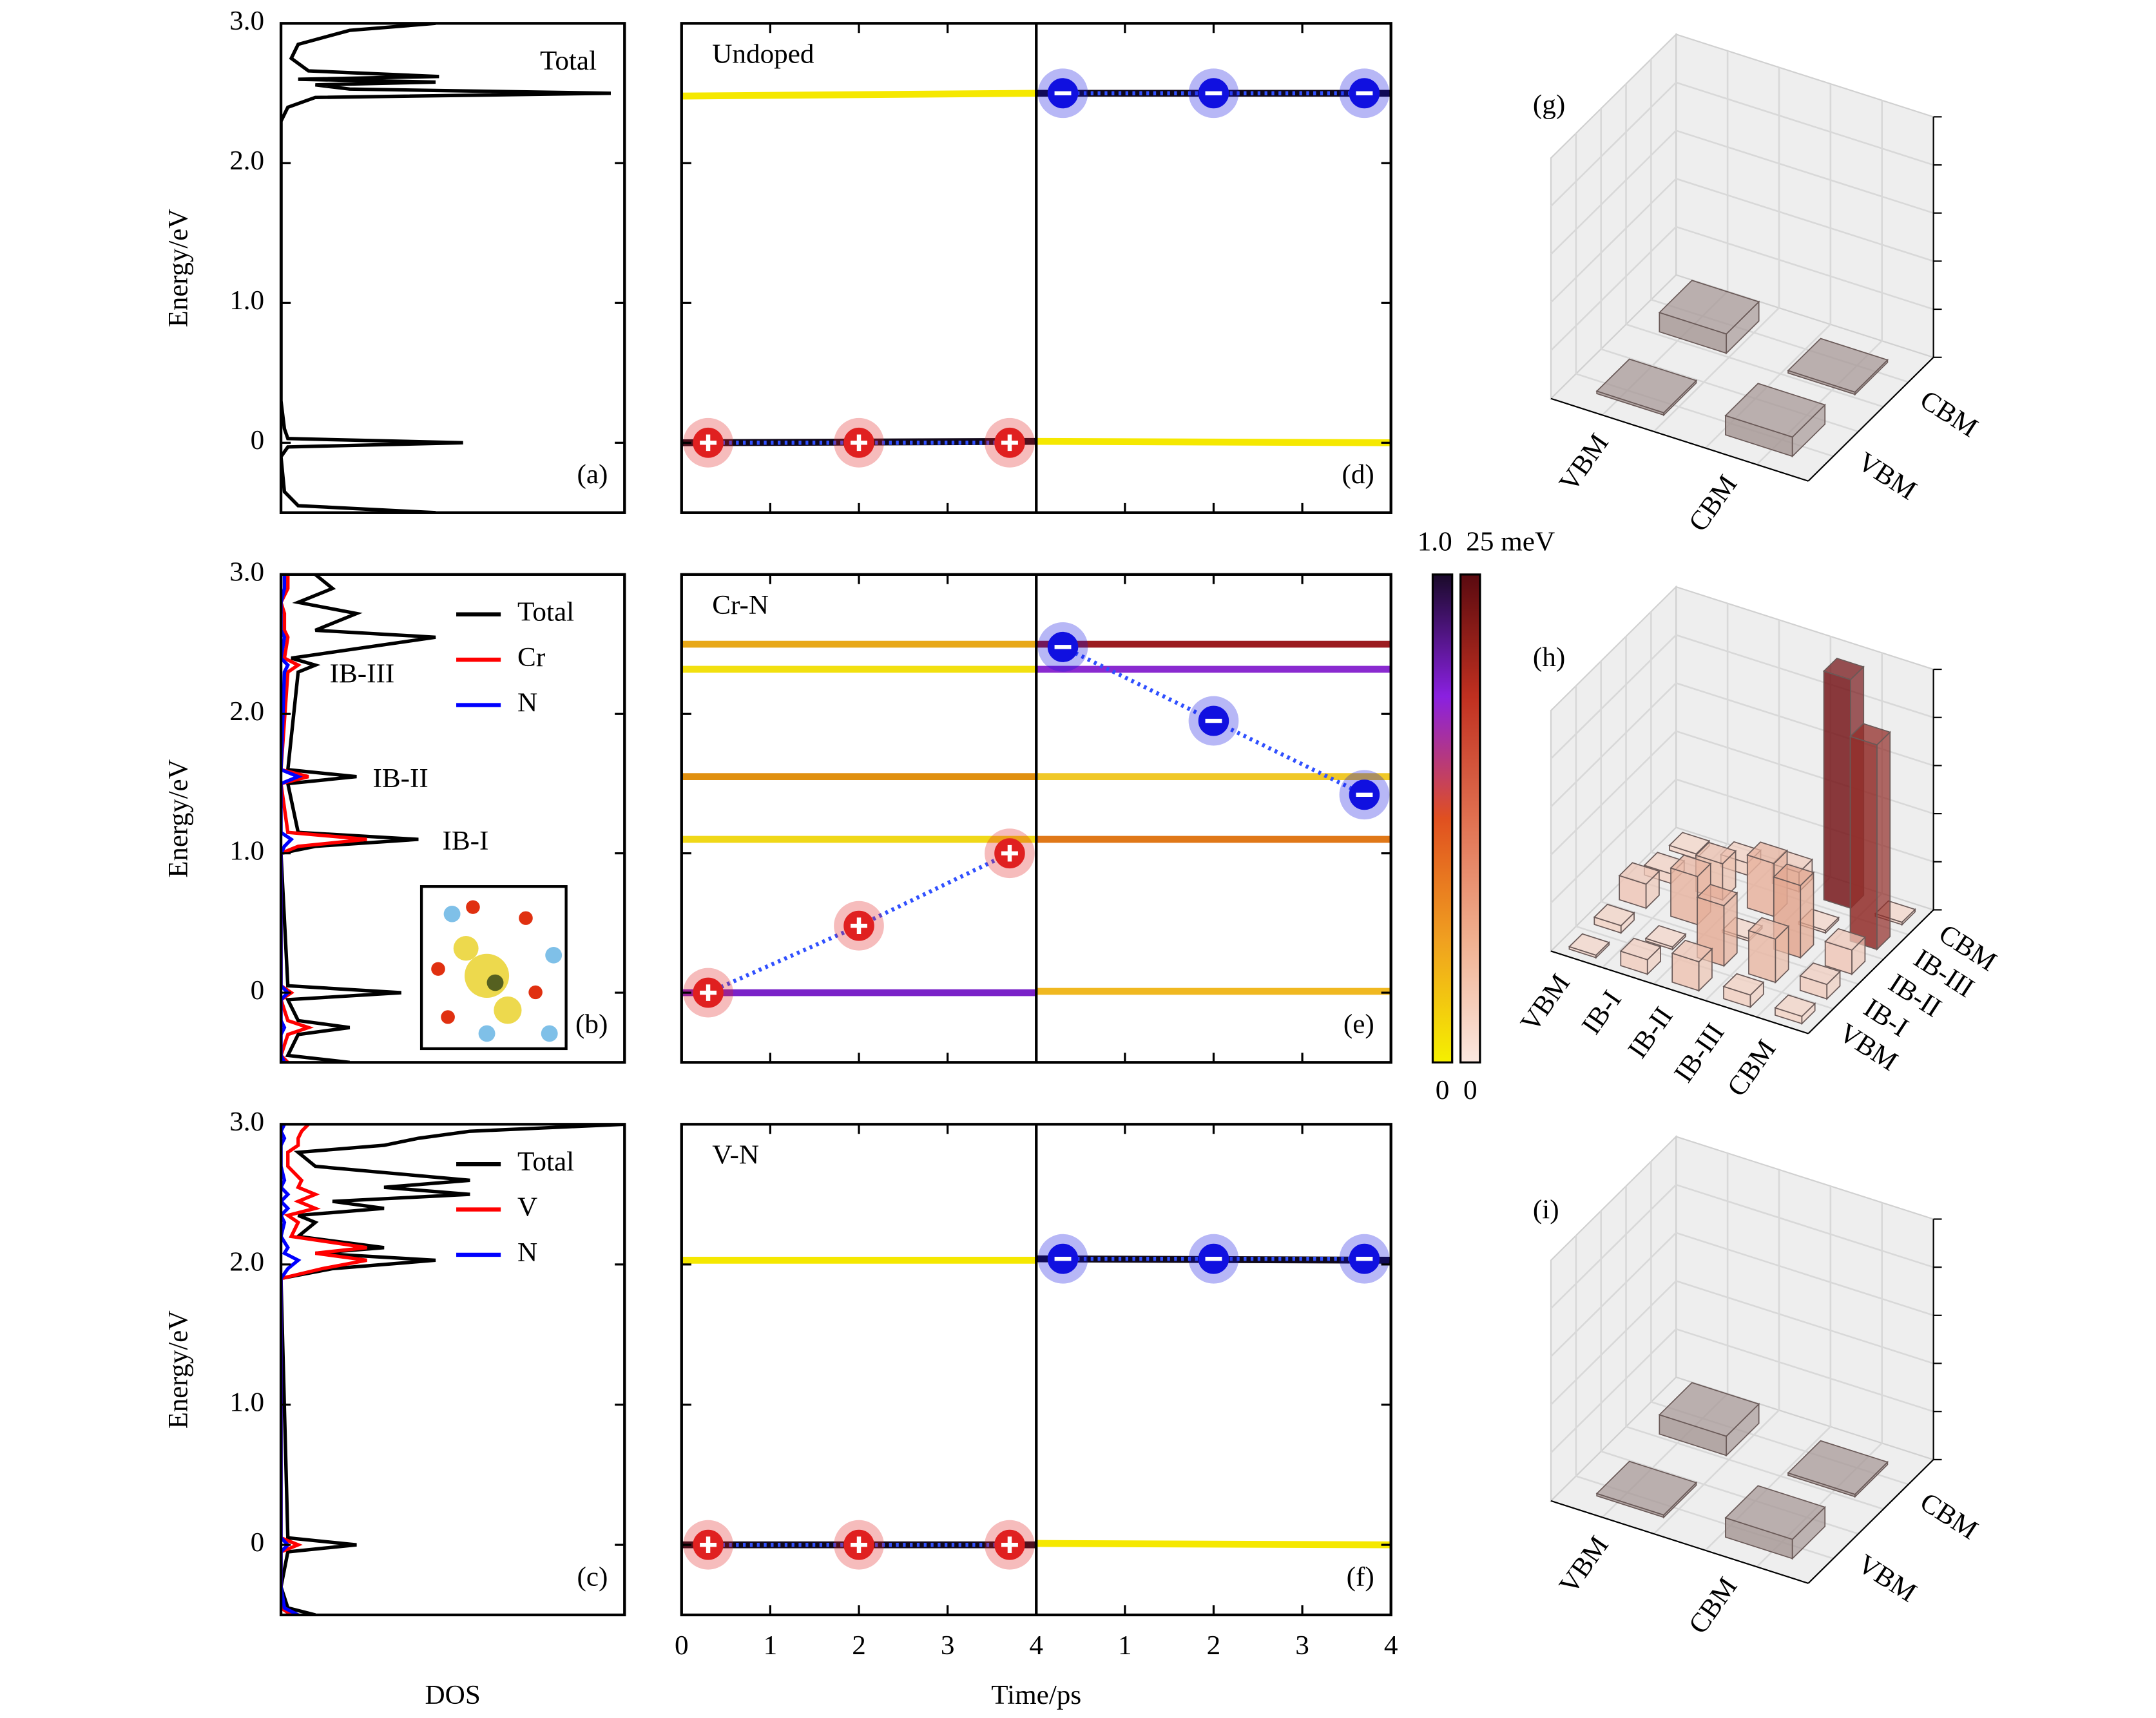 The width and height of the screenshot is (2156, 1718). Describe the element at coordinates (592, 1577) in the screenshot. I see `panel-label: (c)` at that location.